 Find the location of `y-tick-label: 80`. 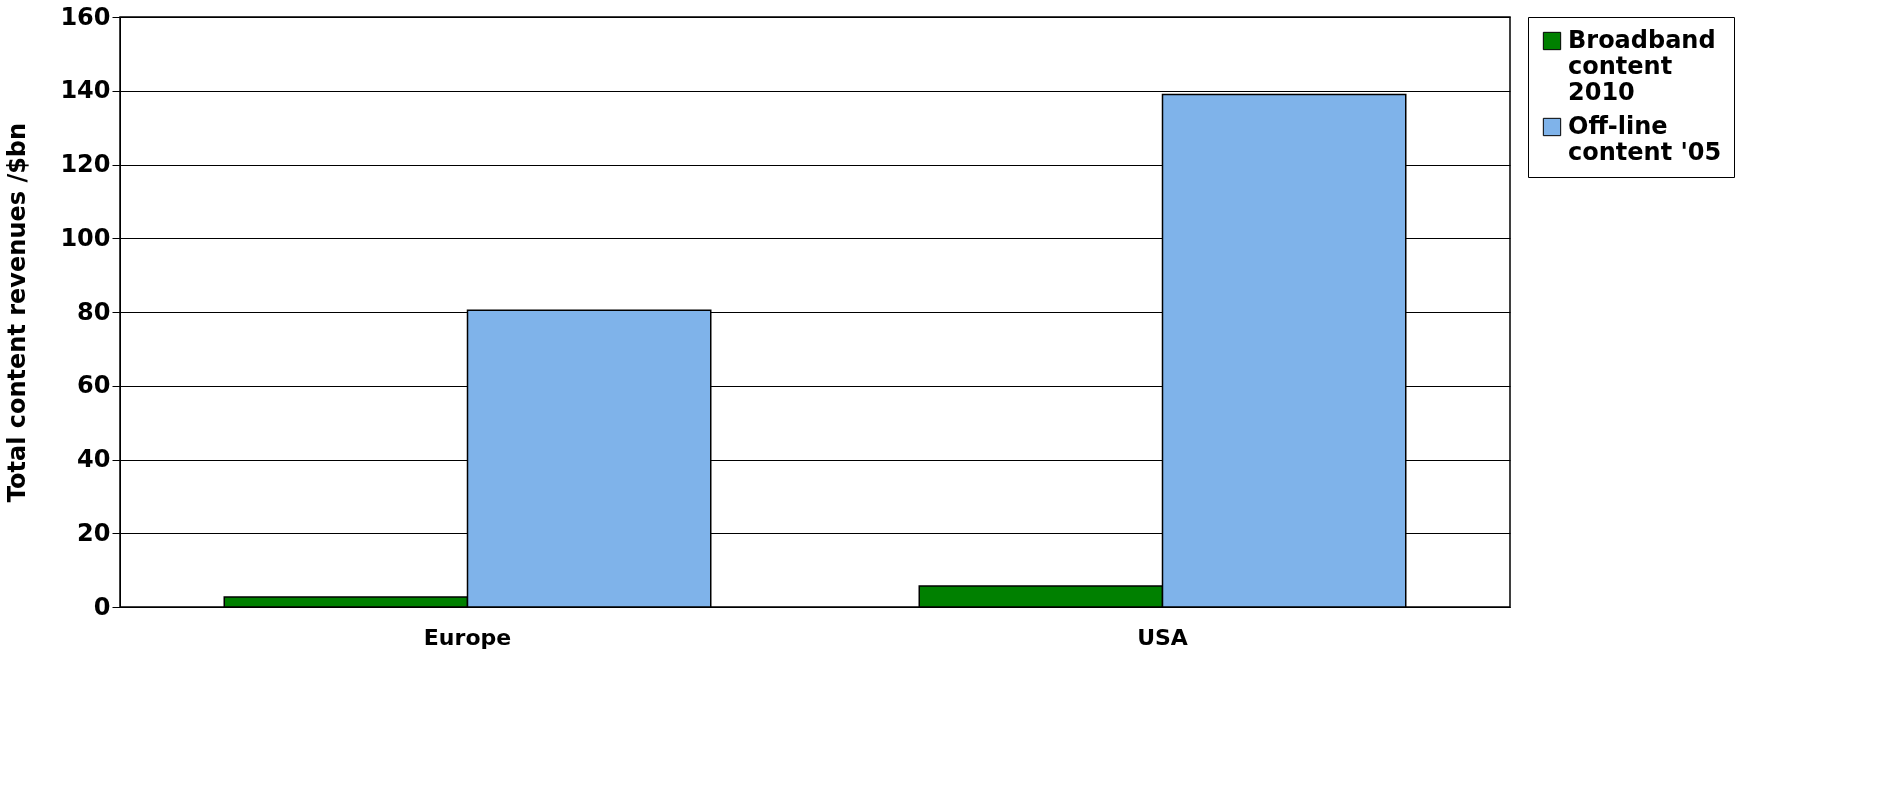

y-tick-label: 80 is located at coordinates (94, 311).